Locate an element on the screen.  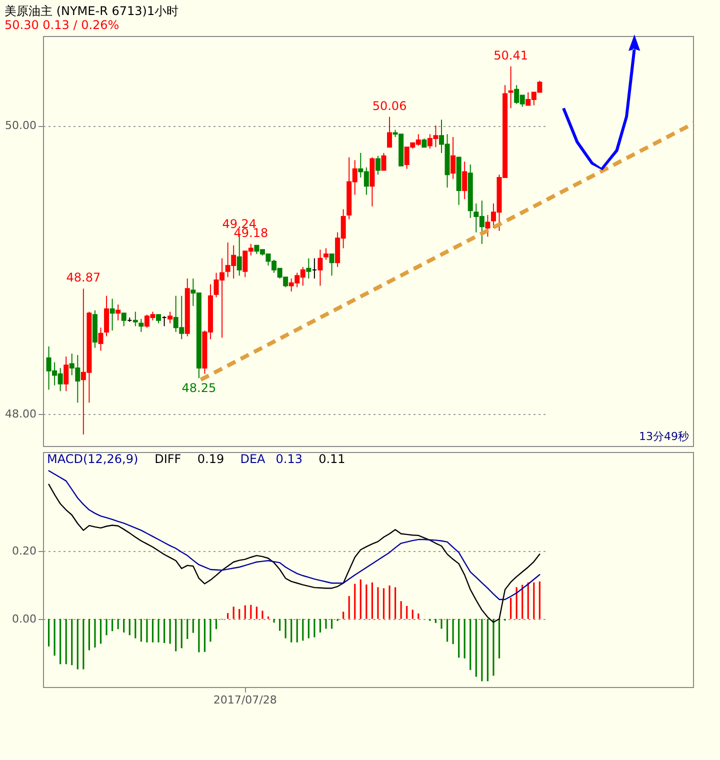
text: DIFF is located at coordinates (168, 459).